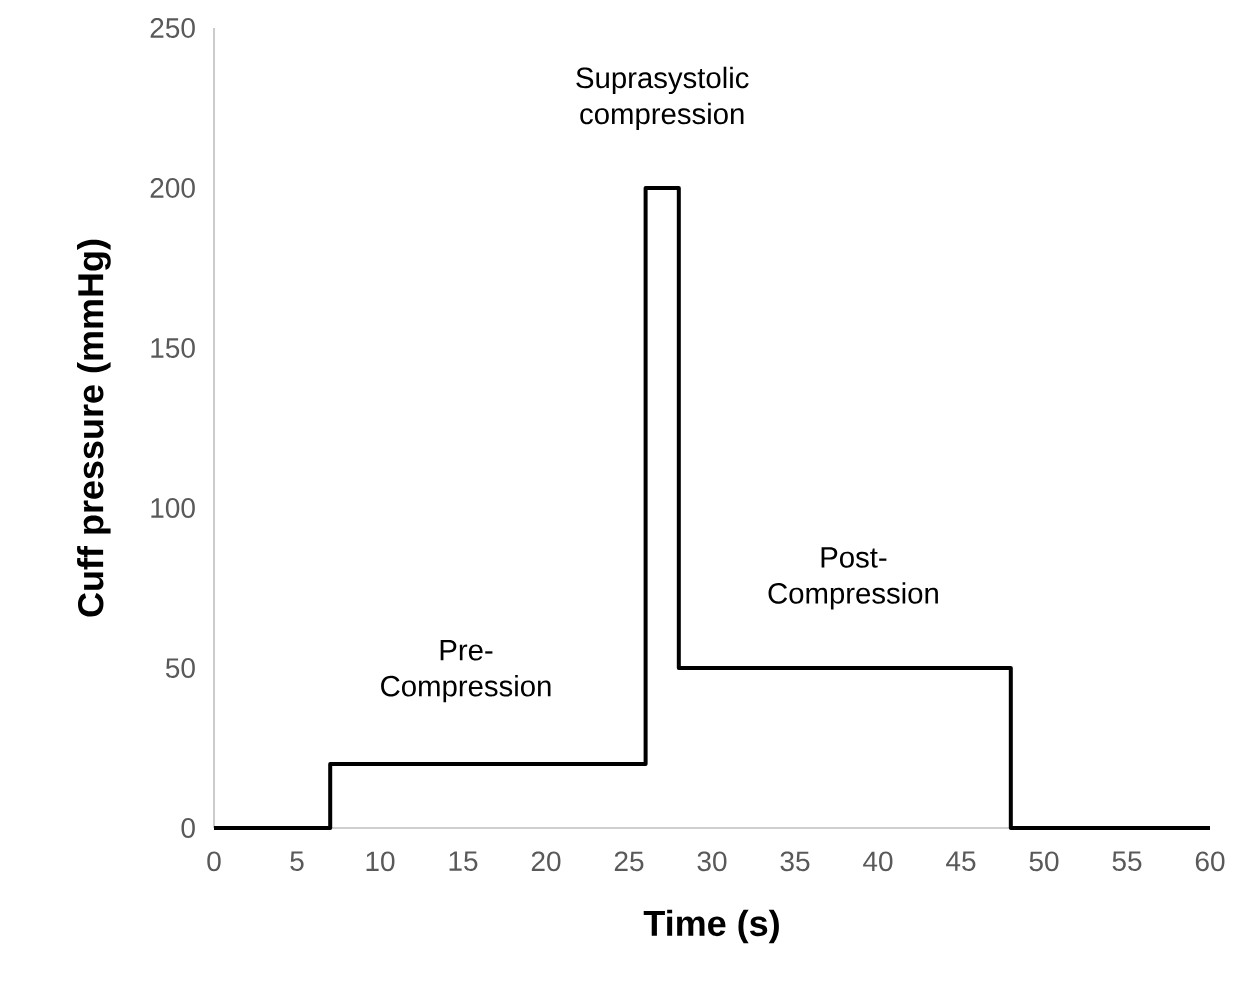  Describe the element at coordinates (463, 861) in the screenshot. I see `x-tick-label: 15` at that location.